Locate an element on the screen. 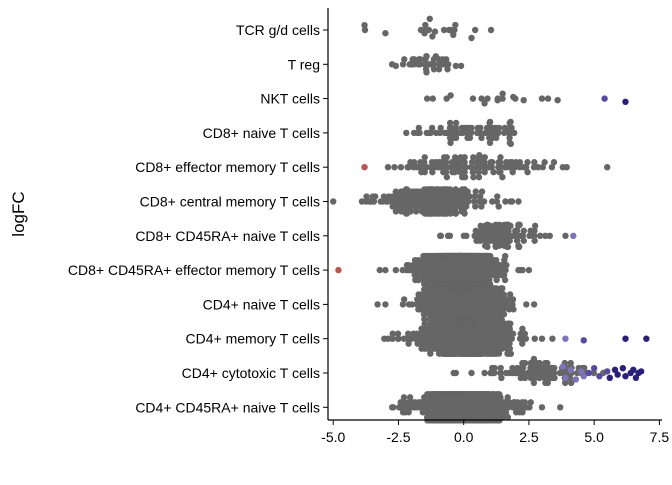 The image size is (672, 485). y-tick-label: NKT cells is located at coordinates (290, 99).